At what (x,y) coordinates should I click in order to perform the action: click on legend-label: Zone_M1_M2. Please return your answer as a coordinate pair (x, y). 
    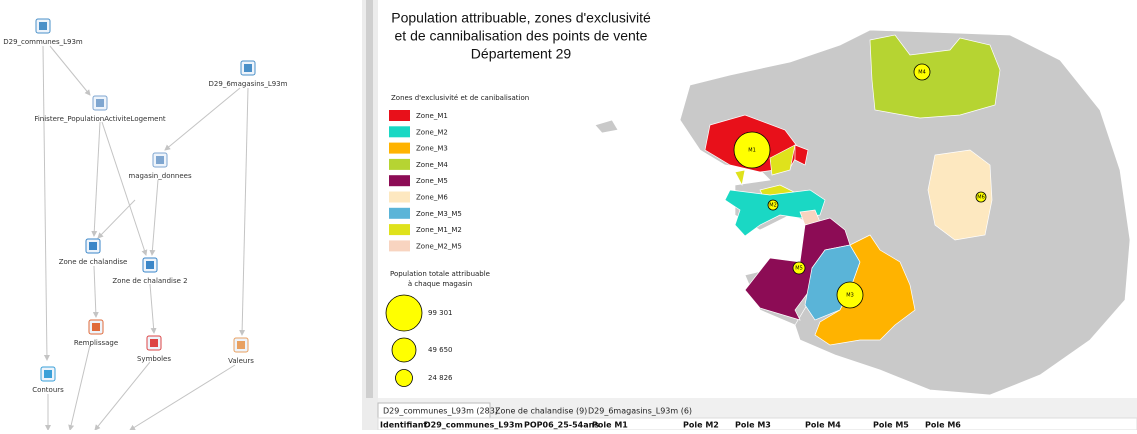
    Looking at the image, I should click on (439, 230).